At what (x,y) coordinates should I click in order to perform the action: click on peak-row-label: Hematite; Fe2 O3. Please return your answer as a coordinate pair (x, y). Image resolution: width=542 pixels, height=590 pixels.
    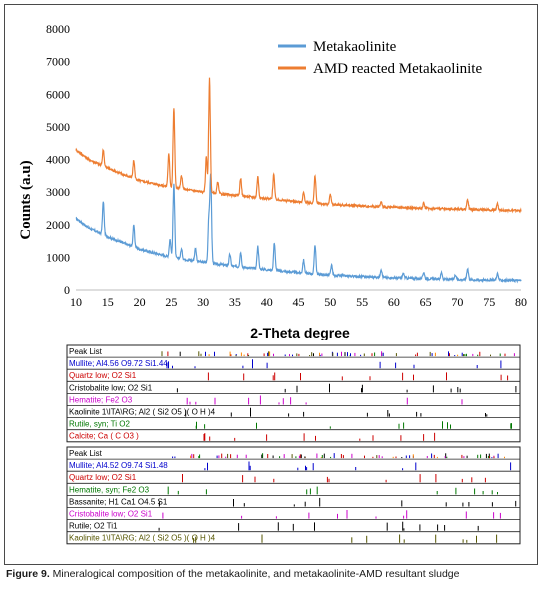
    Looking at the image, I should click on (101, 399).